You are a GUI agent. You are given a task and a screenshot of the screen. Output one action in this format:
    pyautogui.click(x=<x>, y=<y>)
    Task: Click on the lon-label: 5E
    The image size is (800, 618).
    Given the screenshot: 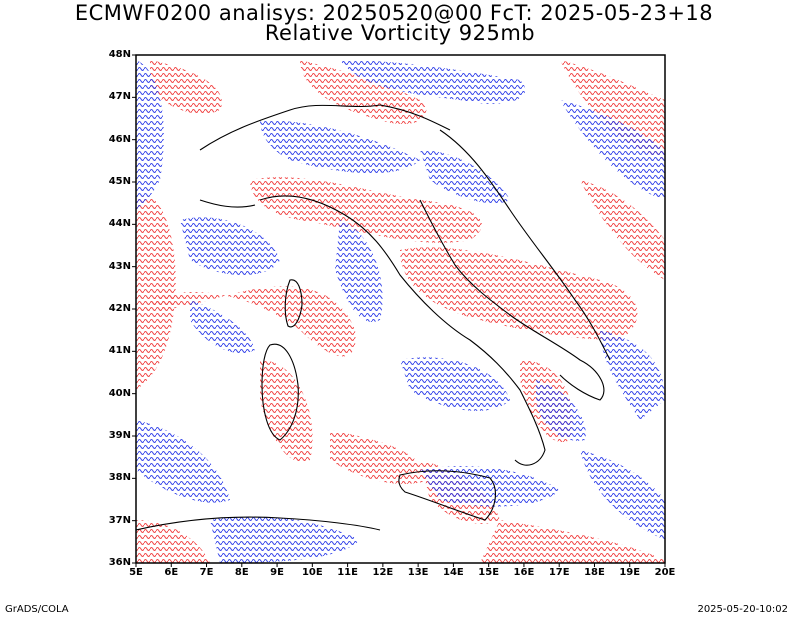 What is the action you would take?
    pyautogui.click(x=136, y=572)
    